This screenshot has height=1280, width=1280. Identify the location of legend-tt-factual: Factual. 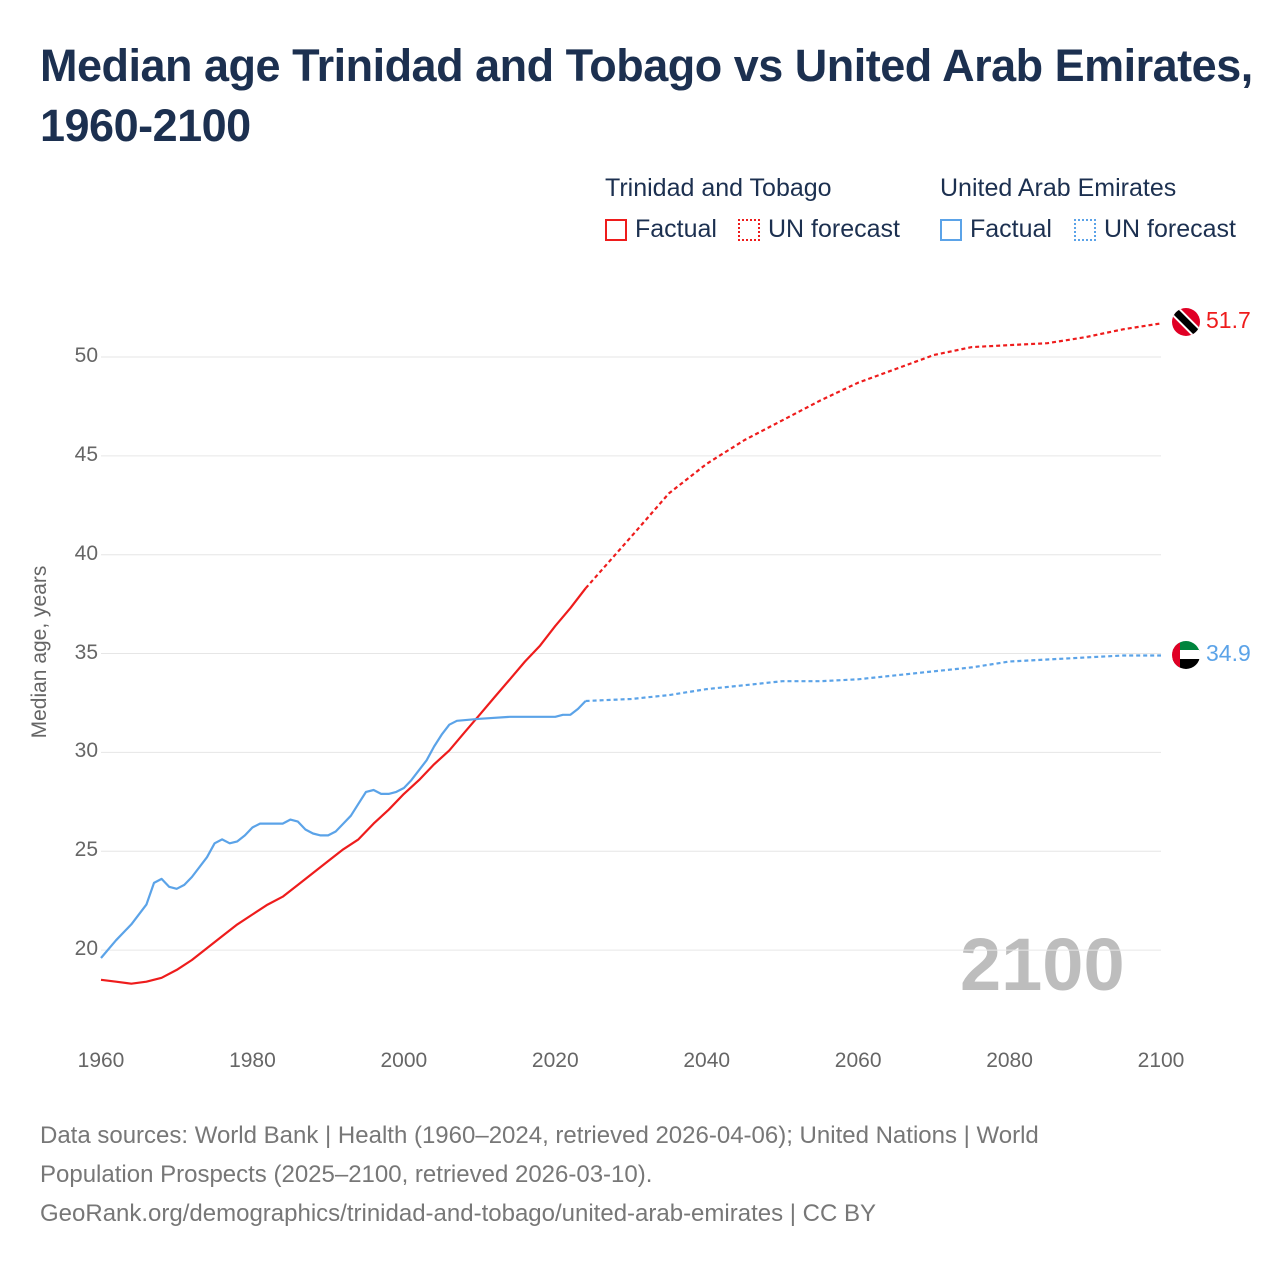
(661, 229).